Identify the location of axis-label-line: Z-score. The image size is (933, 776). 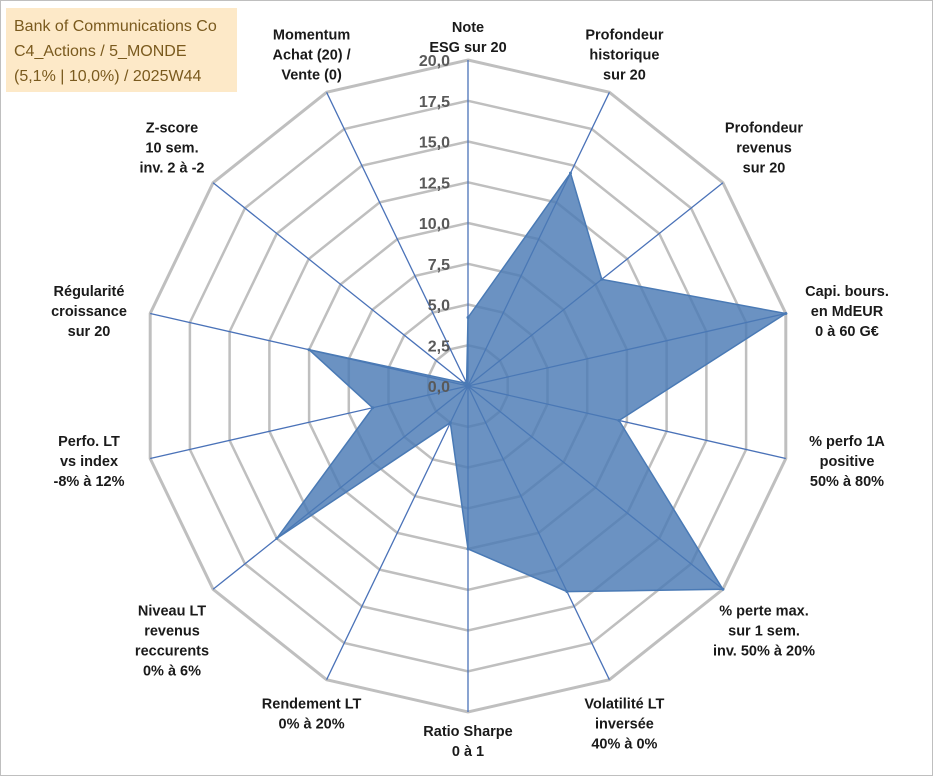
(172, 129).